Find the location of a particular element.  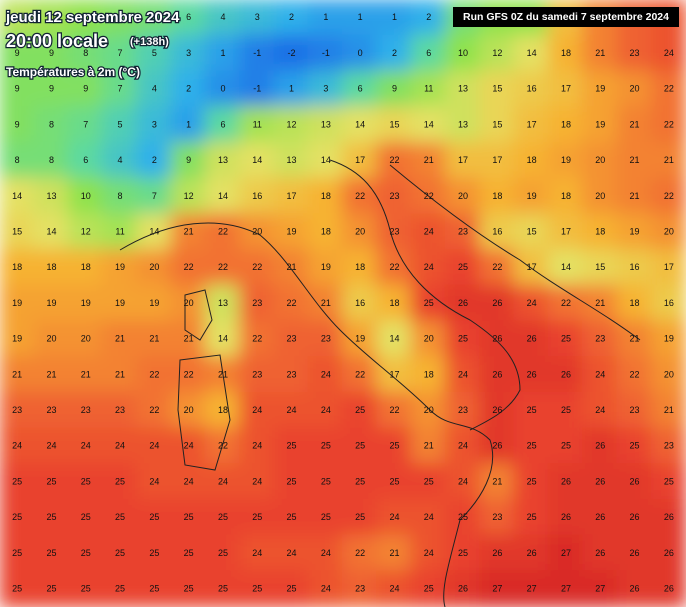

coast-italy-east is located at coordinates (425, 295).